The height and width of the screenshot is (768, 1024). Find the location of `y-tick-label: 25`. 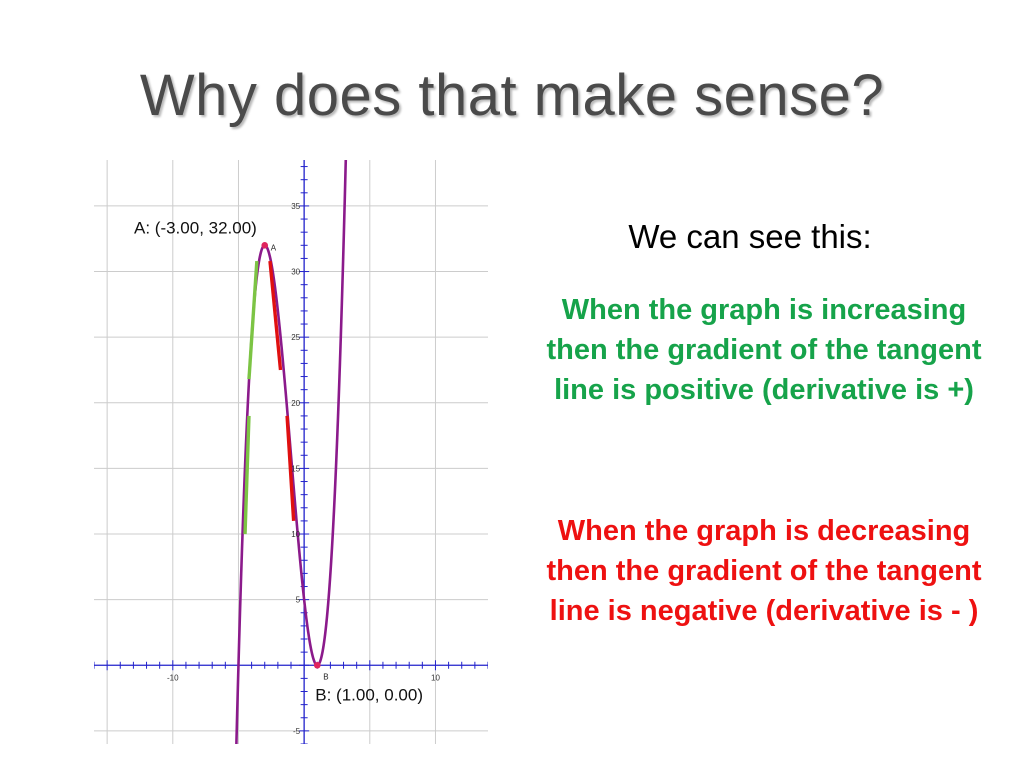

y-tick-label: 25 is located at coordinates (295, 337).